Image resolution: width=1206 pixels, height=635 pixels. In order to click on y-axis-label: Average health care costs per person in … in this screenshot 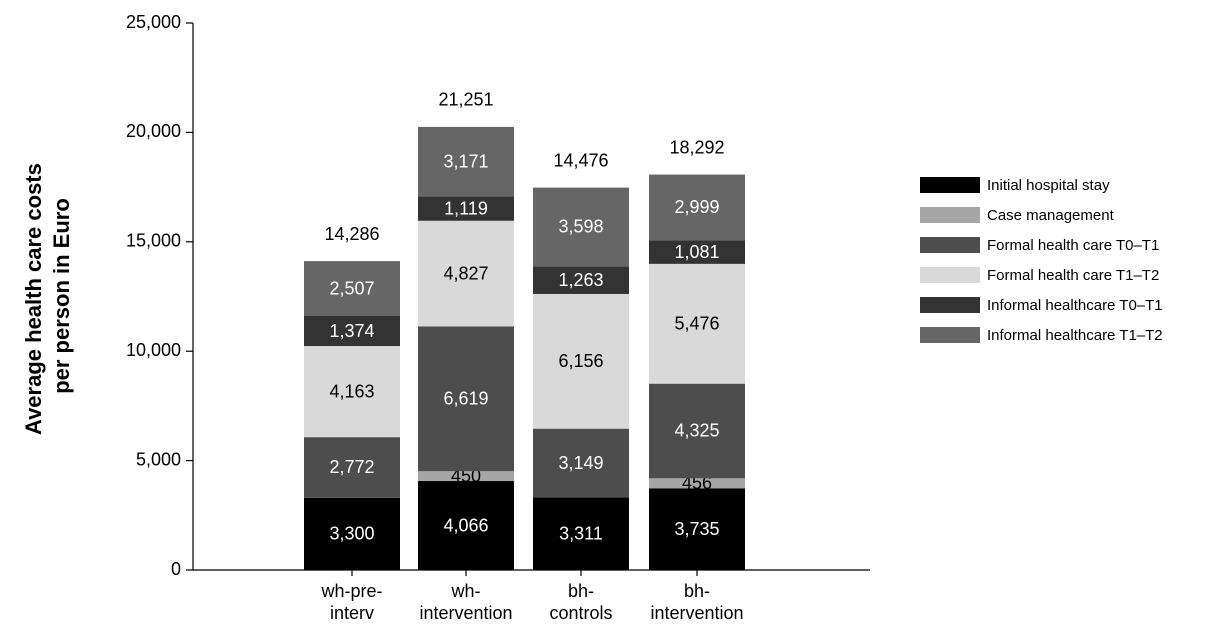, I will do `click(47, 296)`.